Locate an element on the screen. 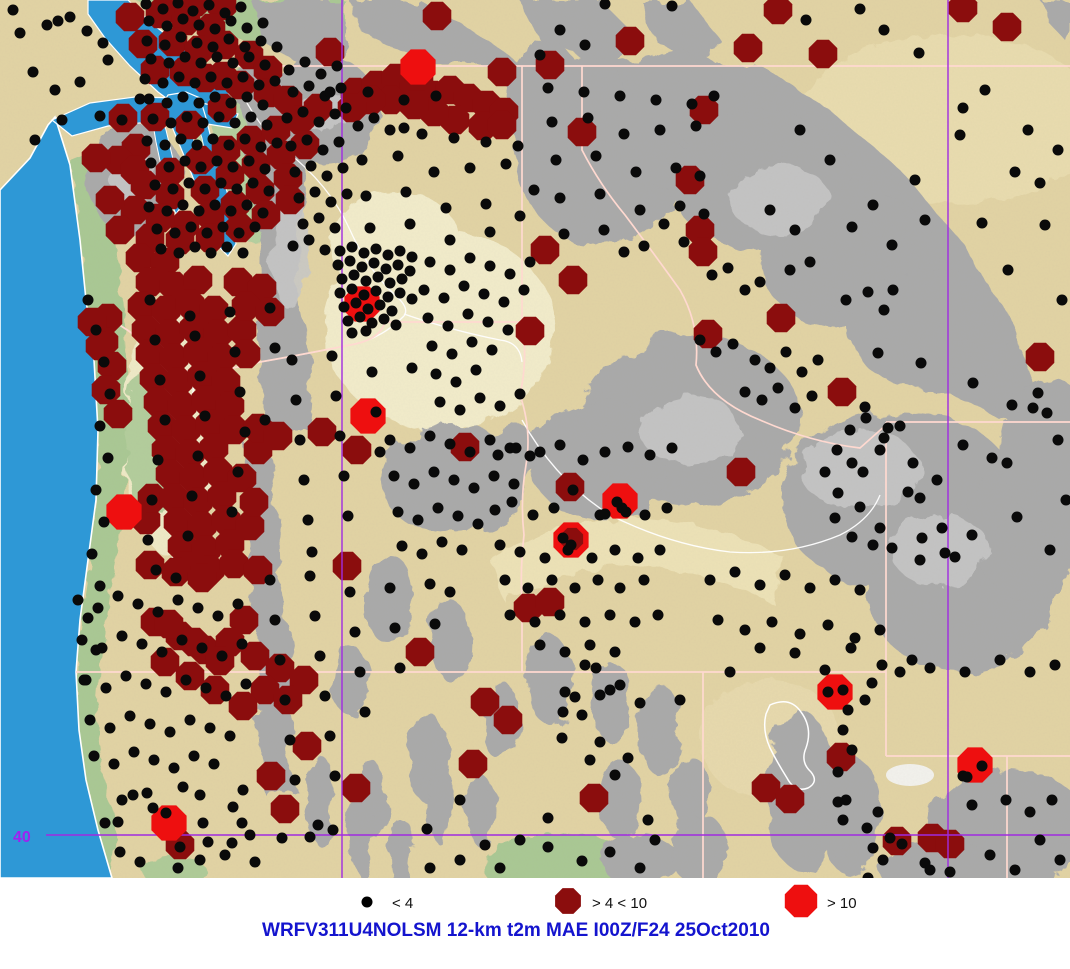 The image size is (1070, 969). legend-dot-symbol is located at coordinates (367, 902).